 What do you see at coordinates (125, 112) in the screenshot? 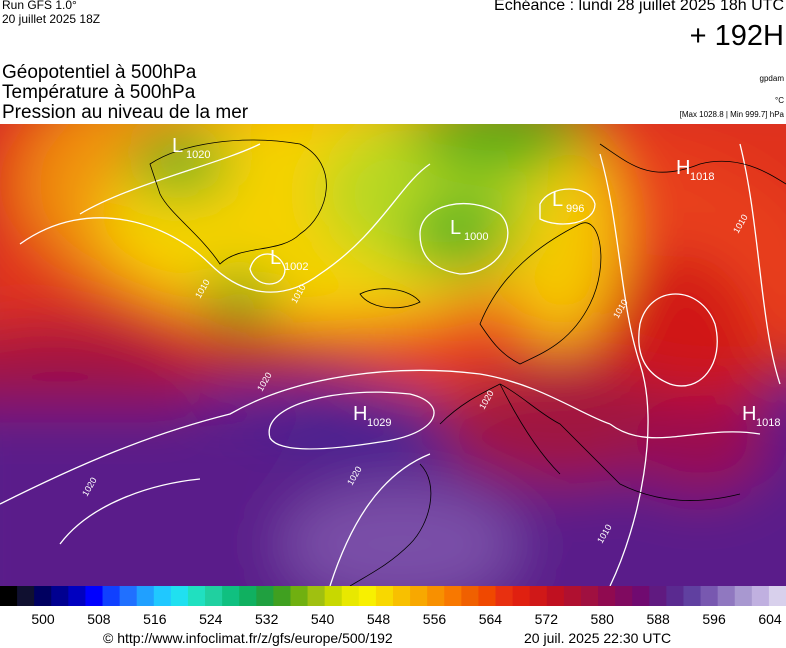
I see `title-3: Pression au niveau de la mer` at bounding box center [125, 112].